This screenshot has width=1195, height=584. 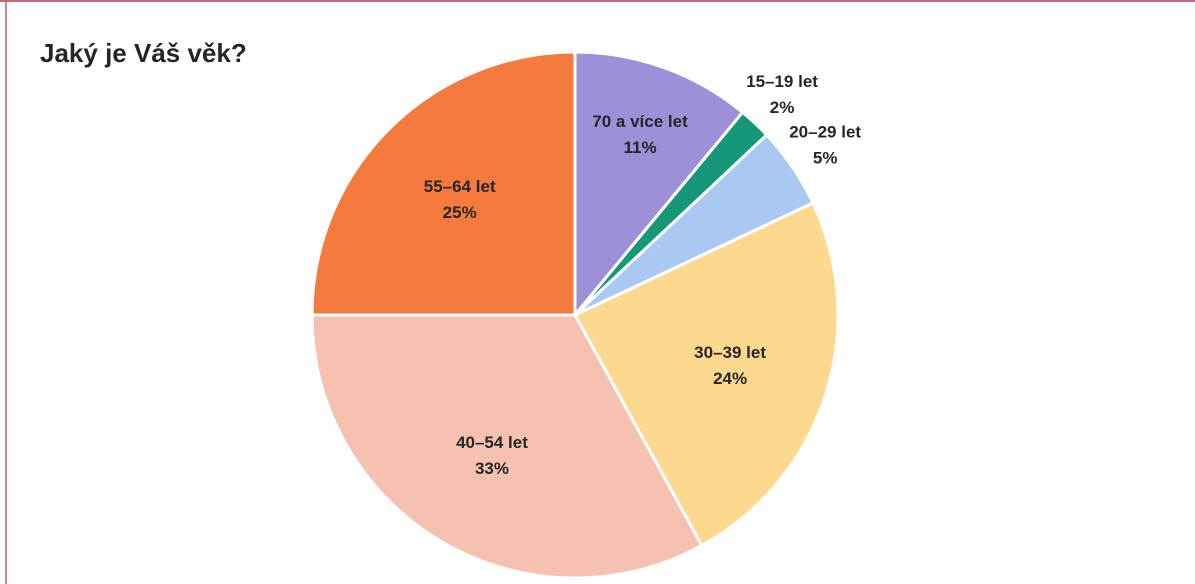 I want to click on slice-label: 70 a více let, so click(x=640, y=121).